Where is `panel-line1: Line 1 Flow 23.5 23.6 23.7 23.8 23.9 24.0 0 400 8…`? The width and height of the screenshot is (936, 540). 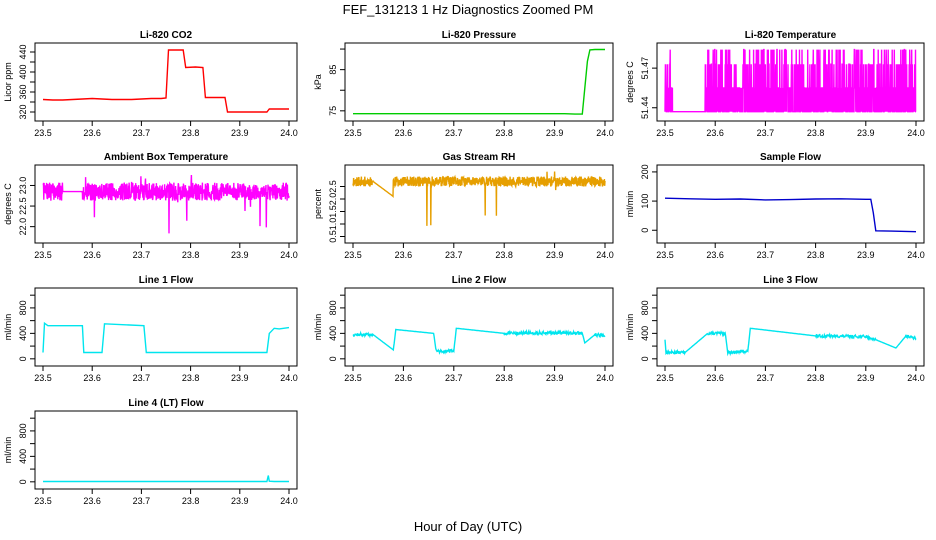
panel-line1: Line 1 Flow 23.5 23.6 23.7 23.8 23.9 24.0 0 400 8… is located at coordinates (150, 329).